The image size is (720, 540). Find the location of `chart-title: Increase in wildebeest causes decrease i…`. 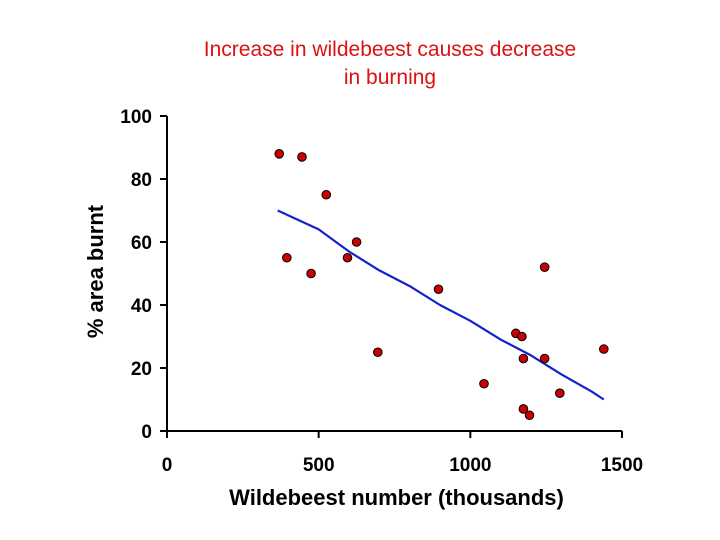

chart-title: Increase in wildebeest causes decrease i… is located at coordinates (360, 64).